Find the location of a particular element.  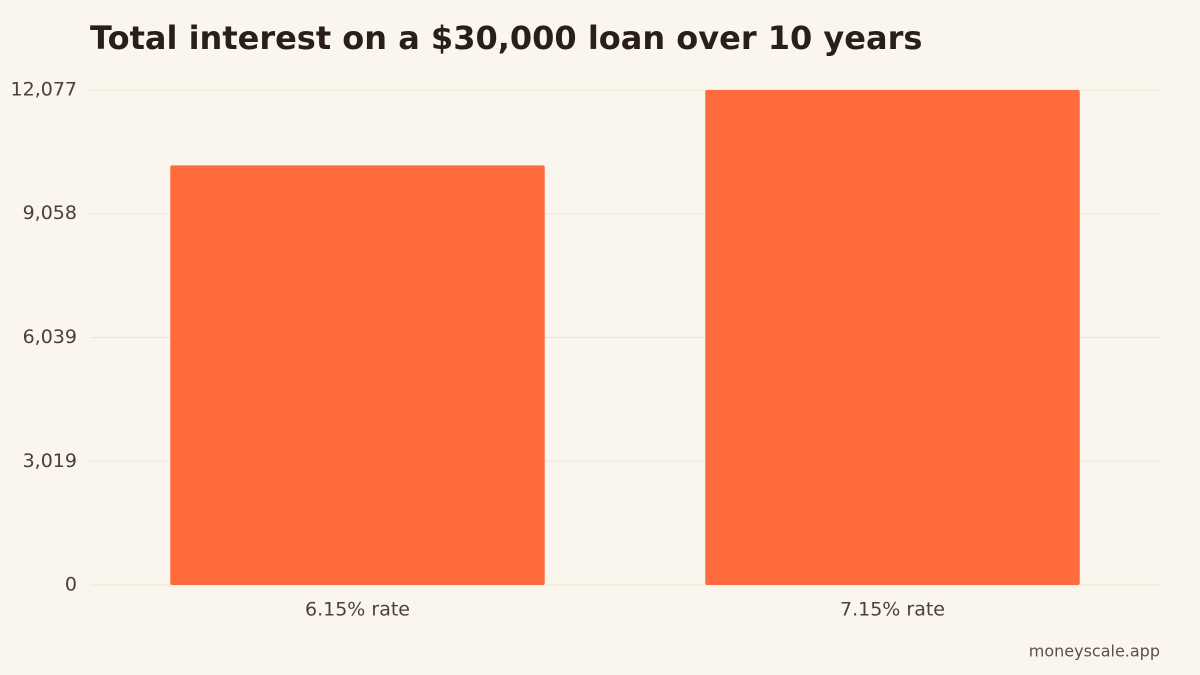

y-tick-label: 12,077 is located at coordinates (44, 90).